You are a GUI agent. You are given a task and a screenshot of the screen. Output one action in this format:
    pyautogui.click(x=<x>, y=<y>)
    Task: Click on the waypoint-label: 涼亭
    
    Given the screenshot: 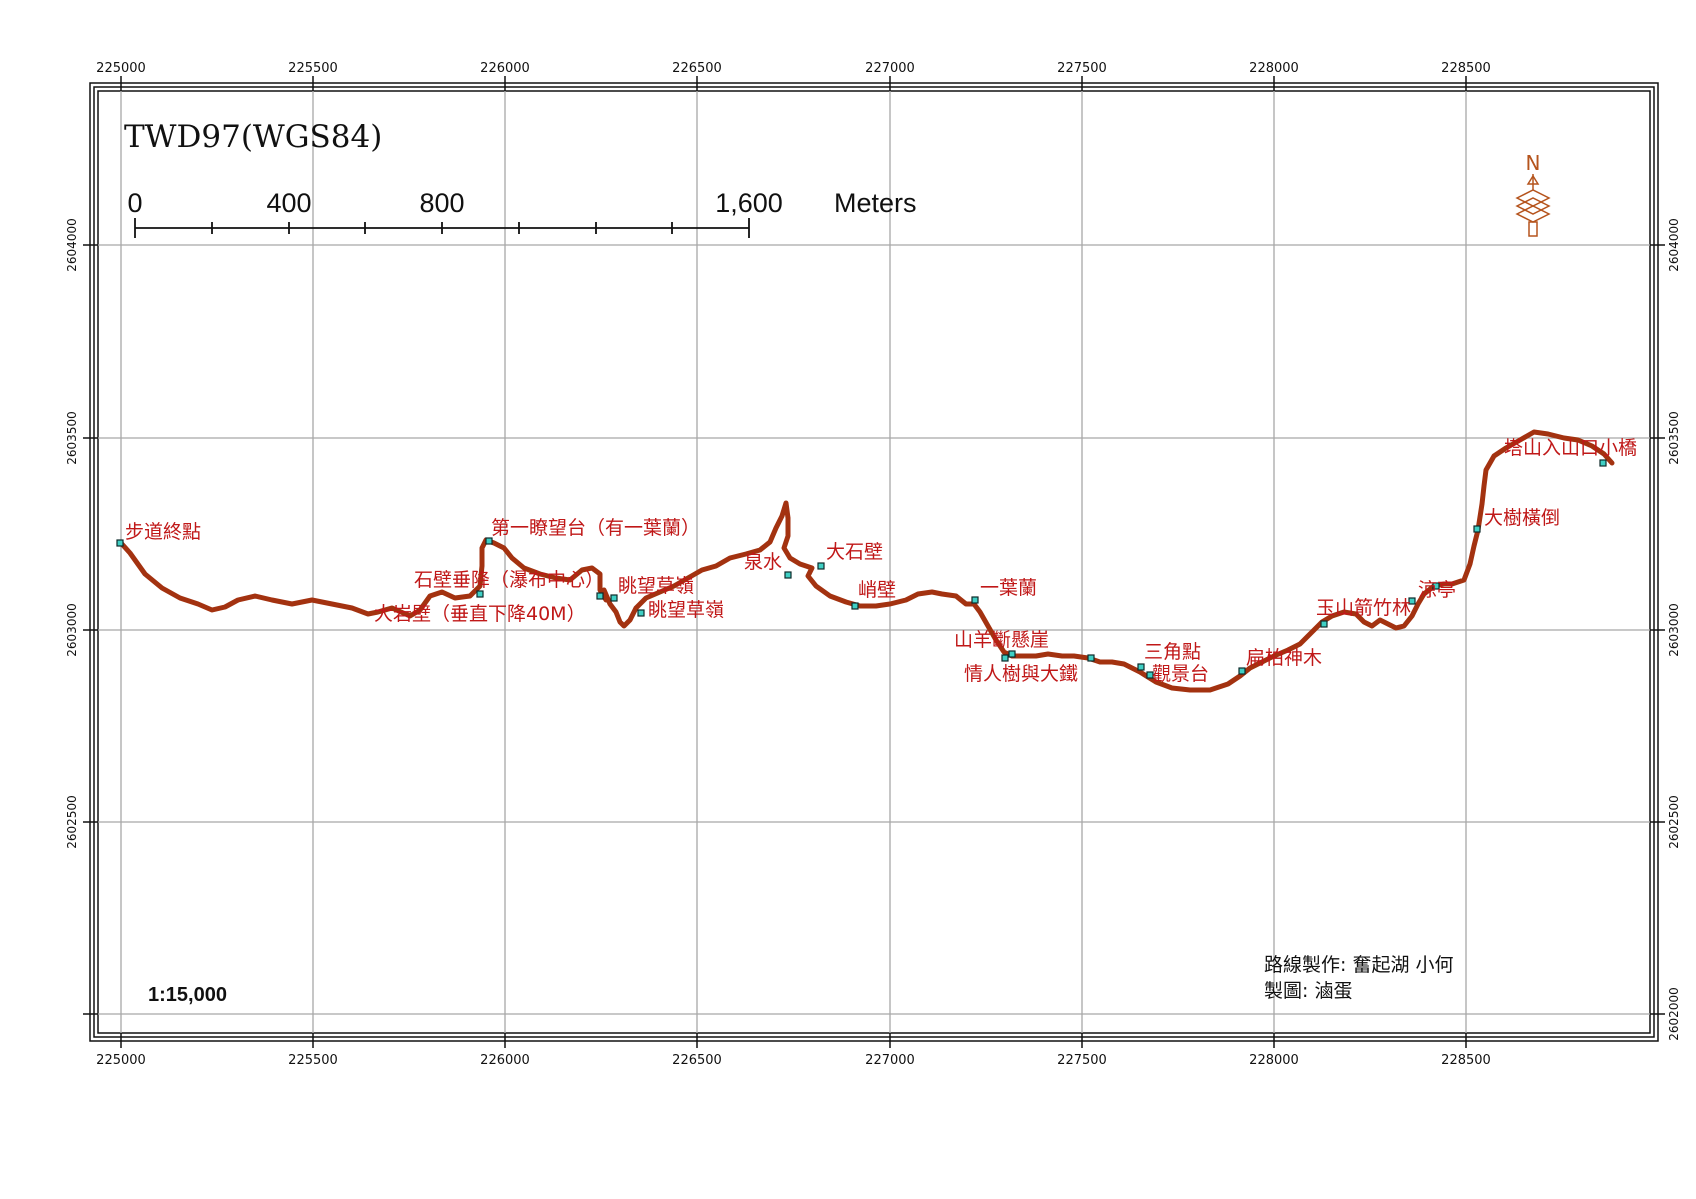 What is the action you would take?
    pyautogui.click(x=1437, y=590)
    